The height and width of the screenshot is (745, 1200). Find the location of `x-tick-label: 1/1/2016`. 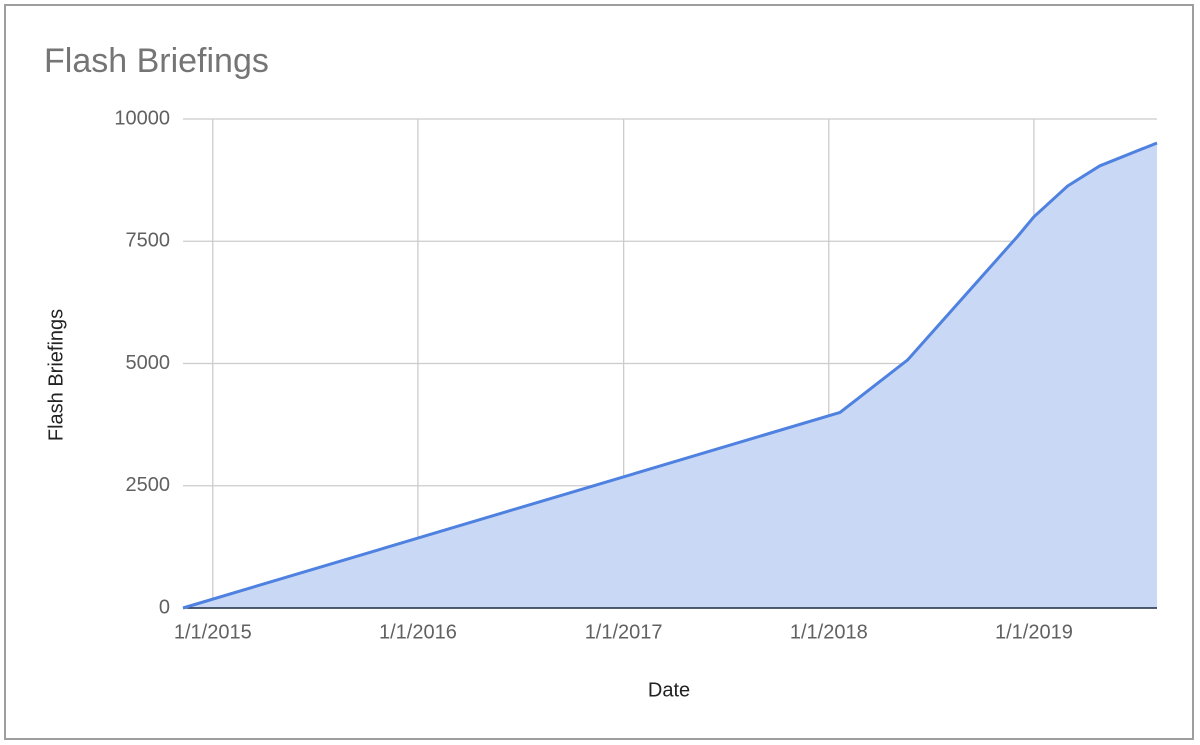

x-tick-label: 1/1/2016 is located at coordinates (418, 632).